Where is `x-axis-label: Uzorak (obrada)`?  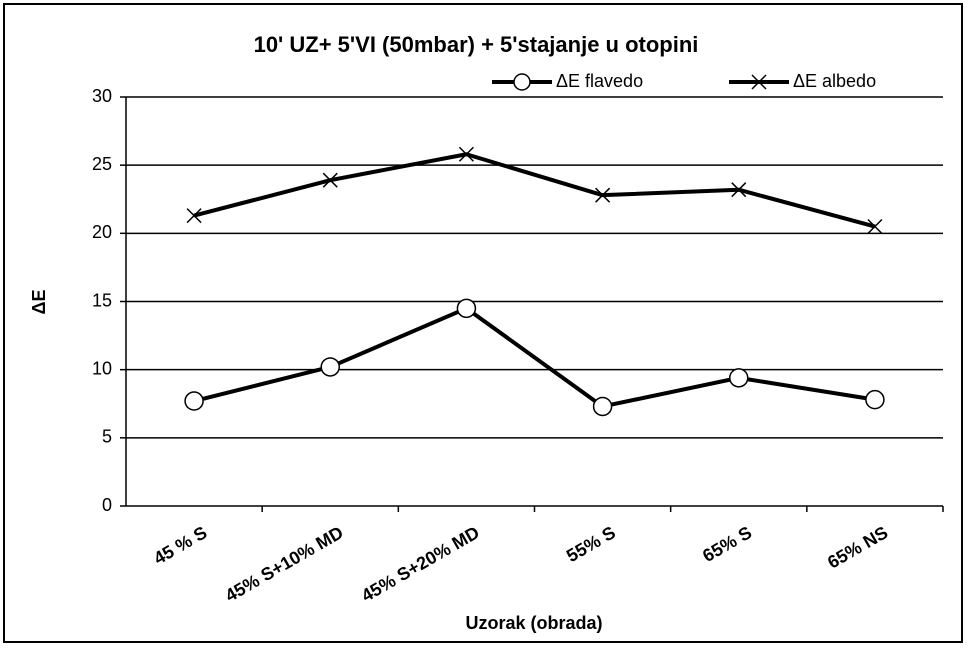 x-axis-label: Uzorak (obrada) is located at coordinates (533, 623).